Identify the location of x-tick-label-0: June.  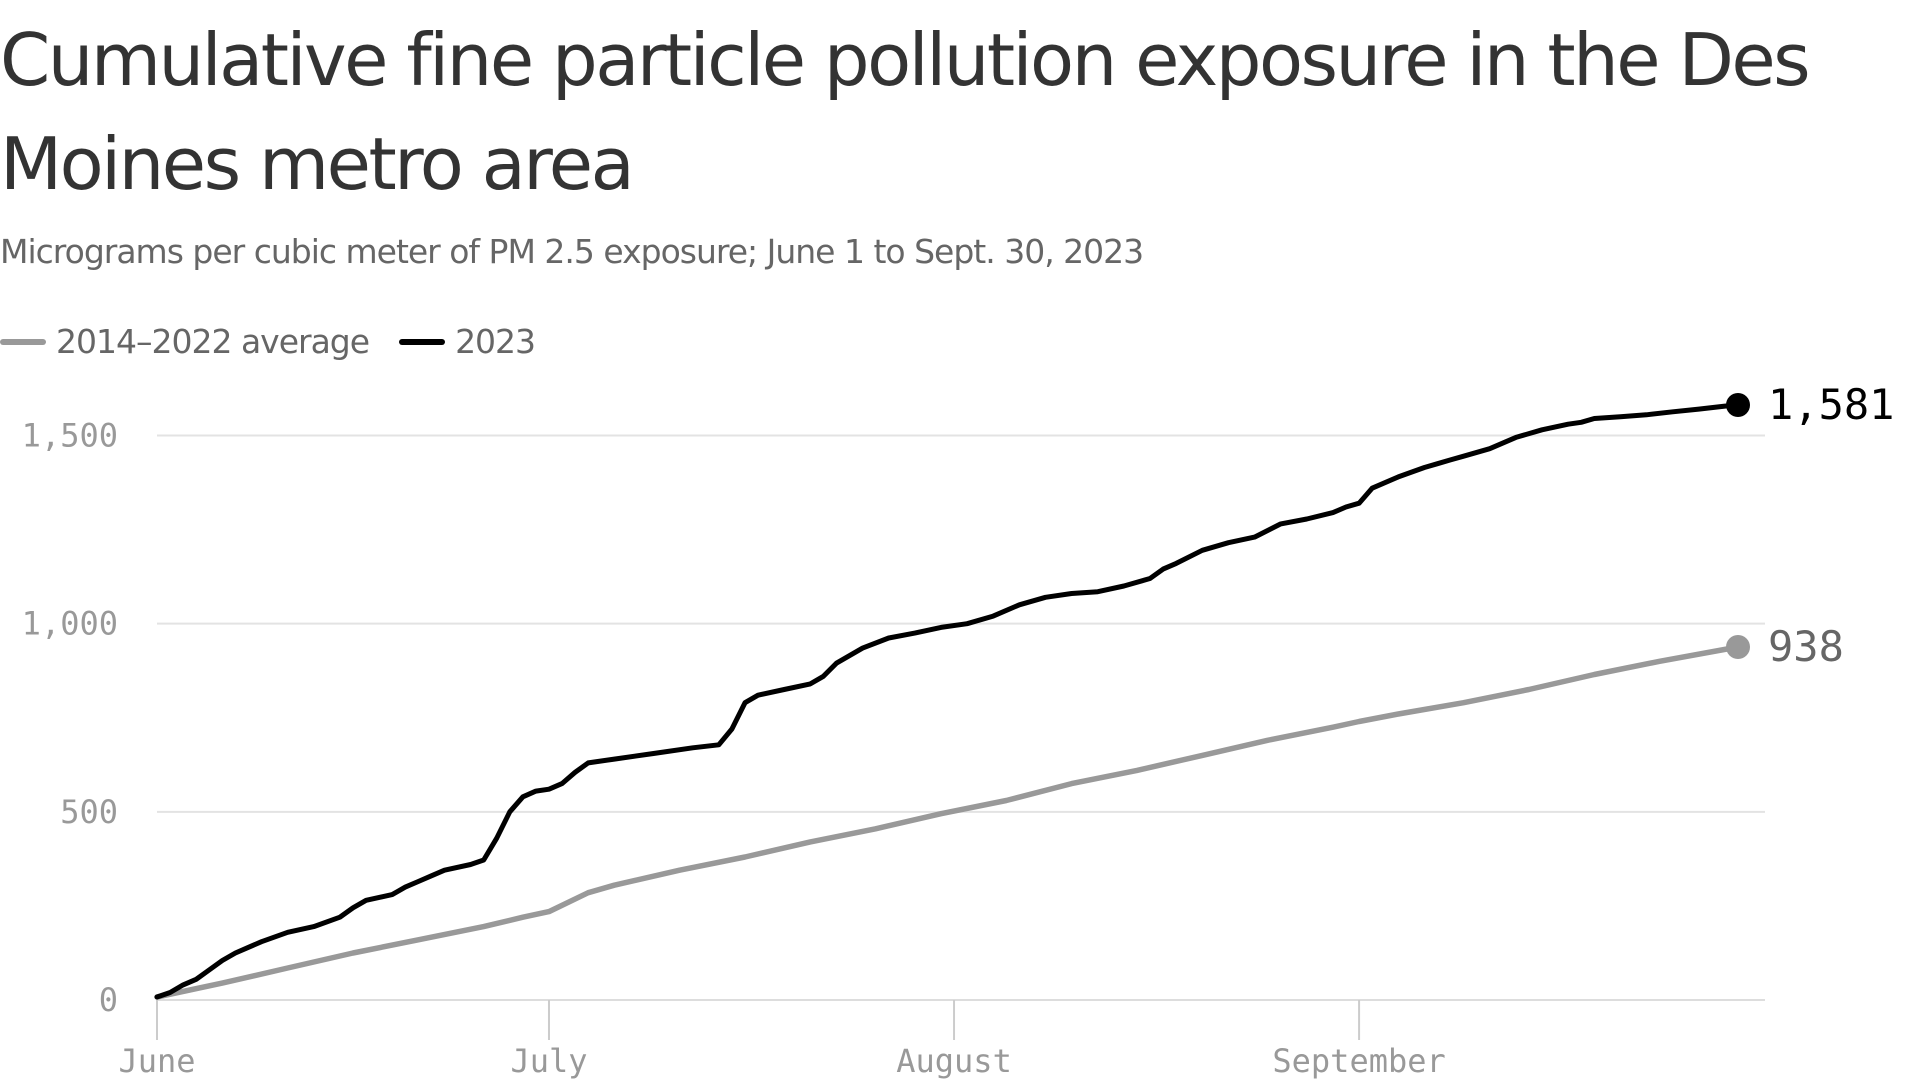
(156, 1061).